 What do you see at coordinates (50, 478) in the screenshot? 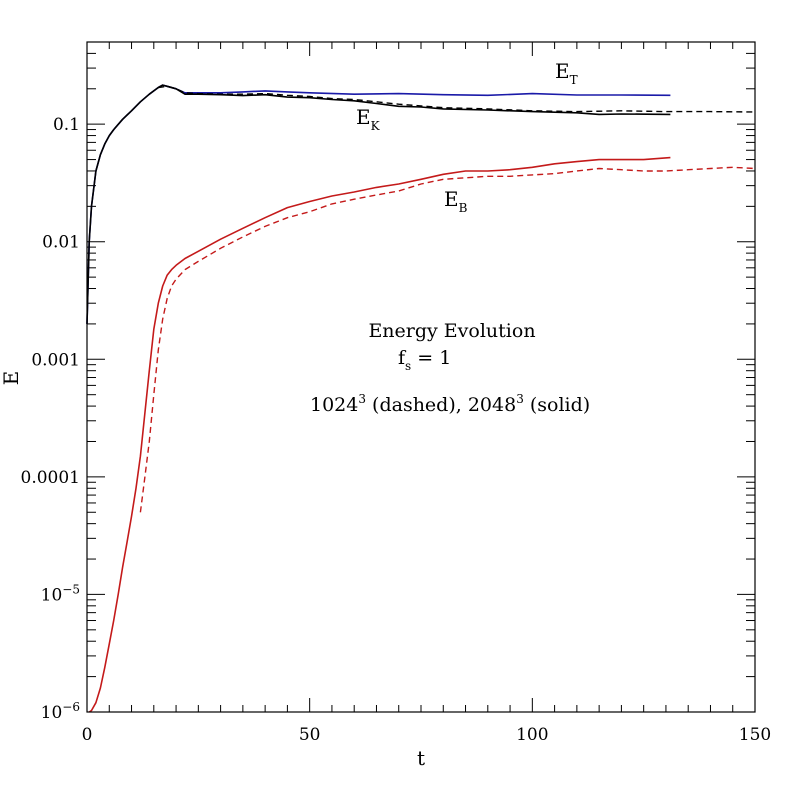
I see `y-tick-label: 0.0001` at bounding box center [50, 478].